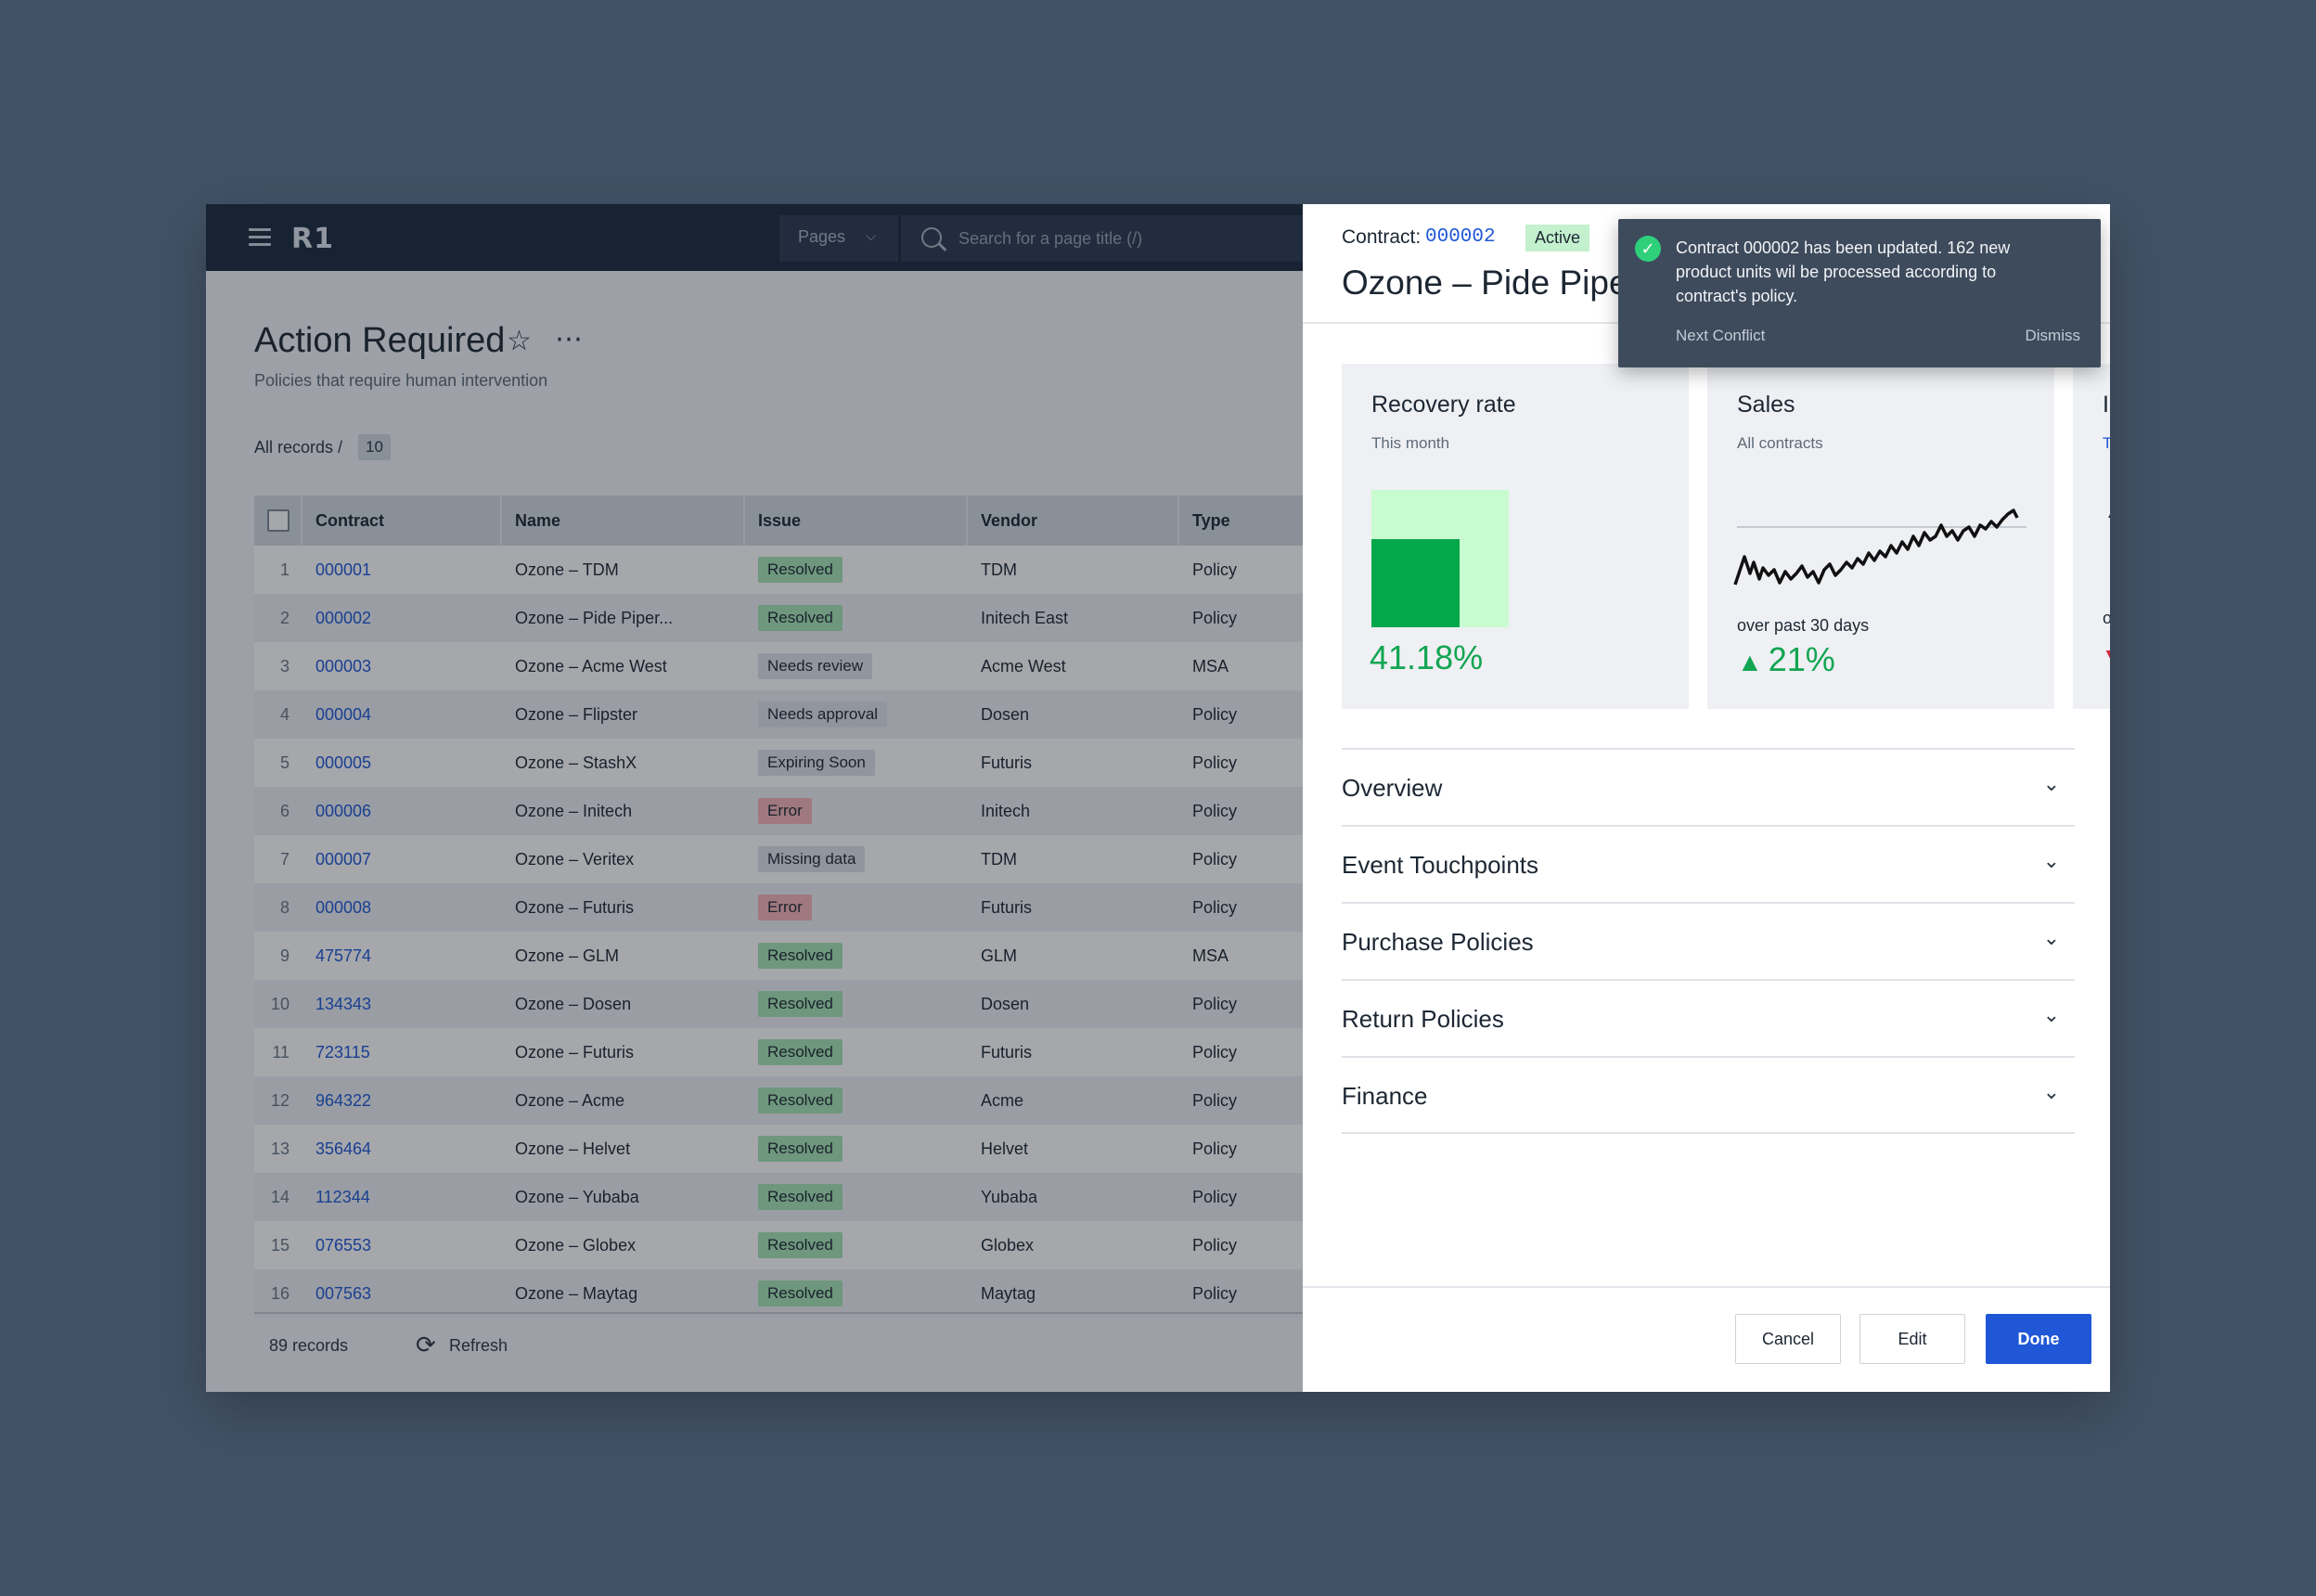  Describe the element at coordinates (1708, 941) in the screenshot. I see `accordion-purchase-policies: Purchase Policies ⌄` at that location.